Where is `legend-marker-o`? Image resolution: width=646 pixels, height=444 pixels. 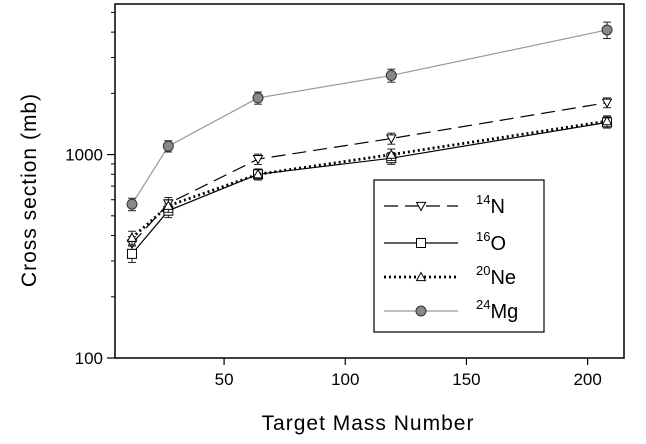 legend-marker-o is located at coordinates (421, 243).